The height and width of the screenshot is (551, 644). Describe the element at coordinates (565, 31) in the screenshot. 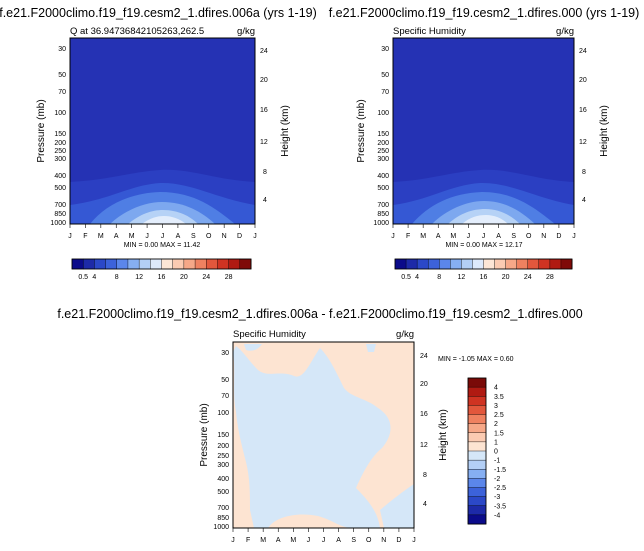

I see `panel-units: g/kg` at that location.